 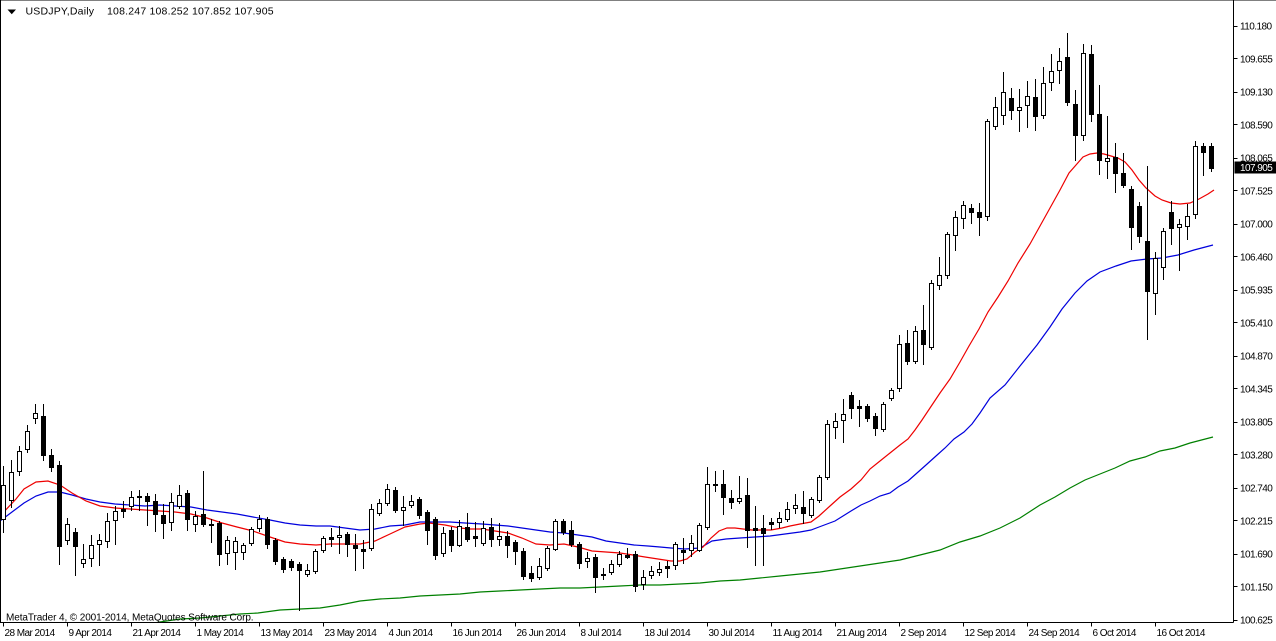 I want to click on svg-text: 21 Apr 2014, so click(x=157, y=633).